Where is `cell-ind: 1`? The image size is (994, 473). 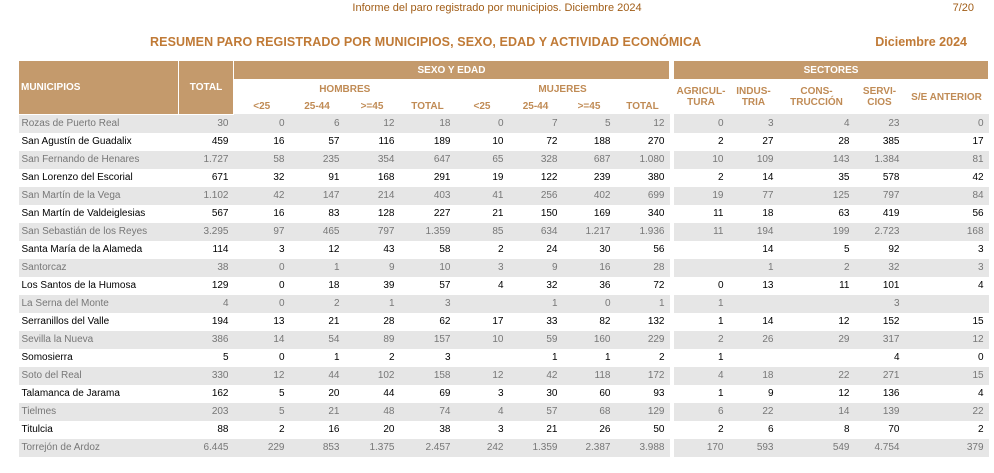 cell-ind: 1 is located at coordinates (753, 267).